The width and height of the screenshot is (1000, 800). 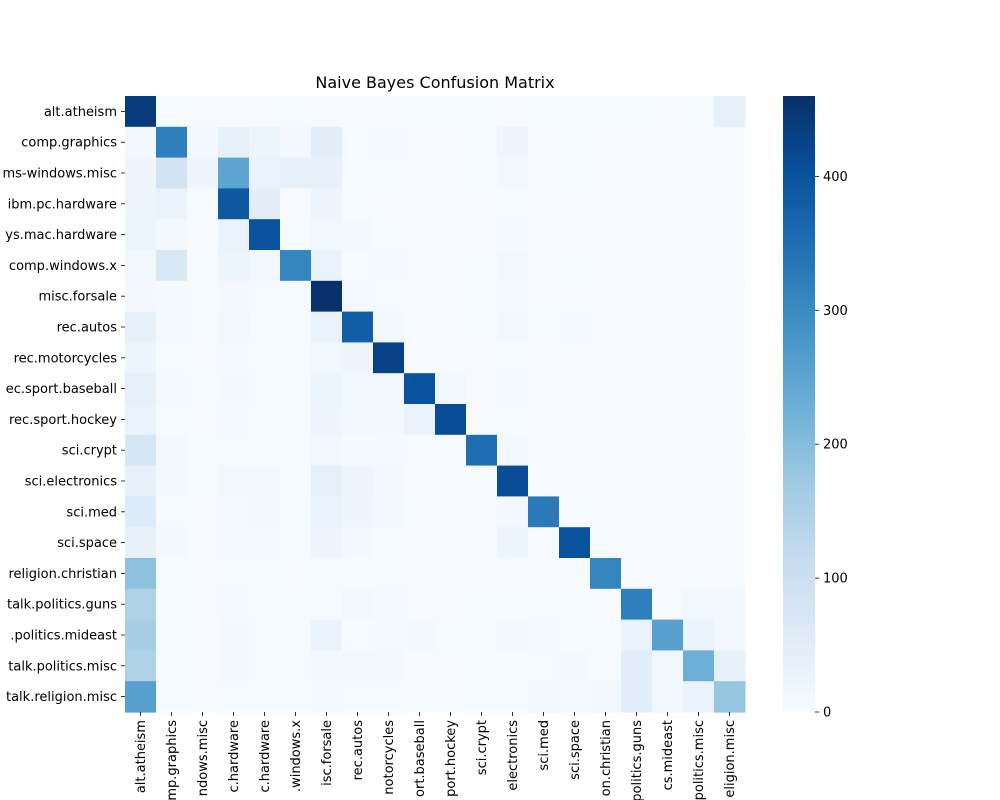 What do you see at coordinates (637, 760) in the screenshot?
I see `x-tick-label: politics.guns` at bounding box center [637, 760].